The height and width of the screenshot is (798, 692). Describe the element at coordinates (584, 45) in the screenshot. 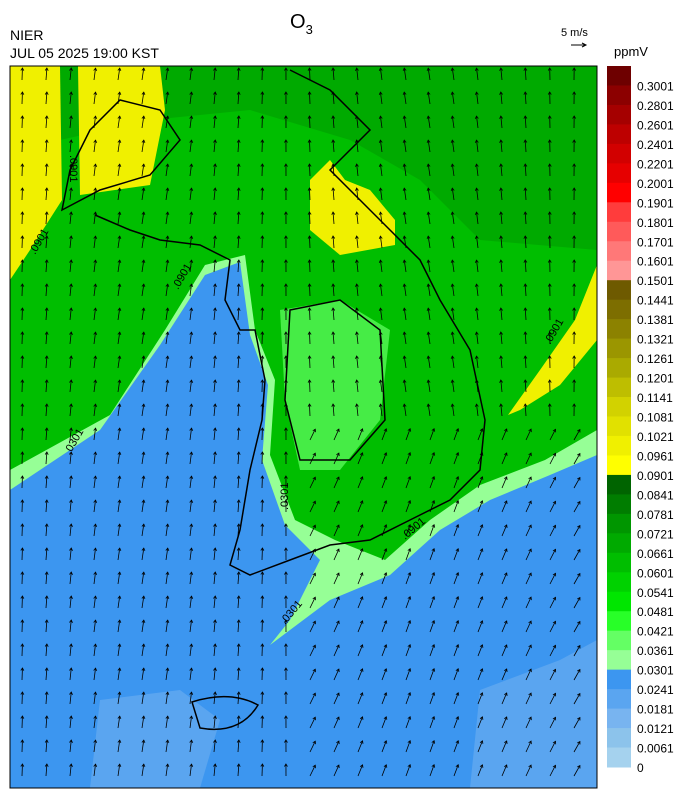

I see `wind-scale-arrowhead` at that location.